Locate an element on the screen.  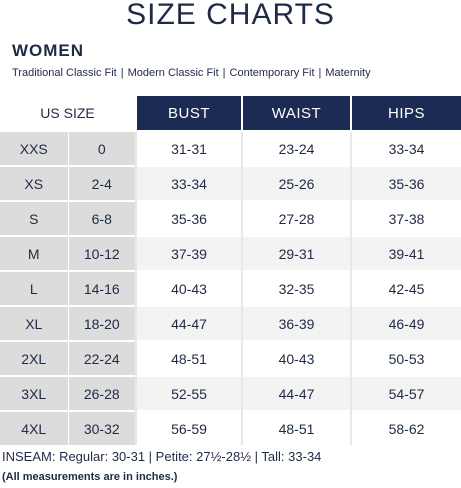
measurement-note: (All measurements are in inches.) is located at coordinates (90, 477).